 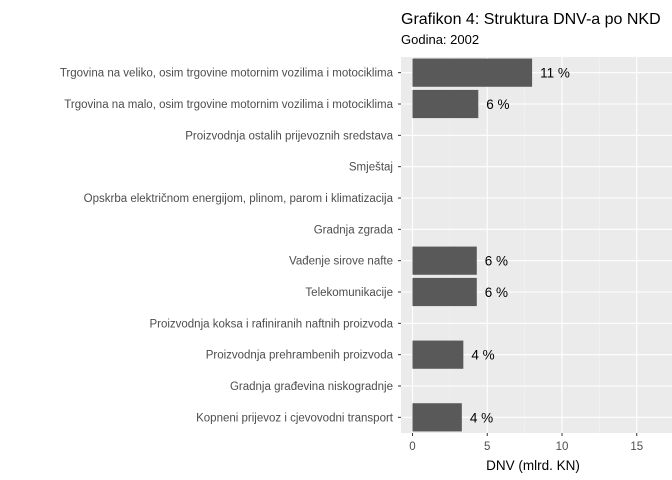 What do you see at coordinates (300, 356) in the screenshot?
I see `category-label: Proizvodnja prehrambenih proizvoda` at bounding box center [300, 356].